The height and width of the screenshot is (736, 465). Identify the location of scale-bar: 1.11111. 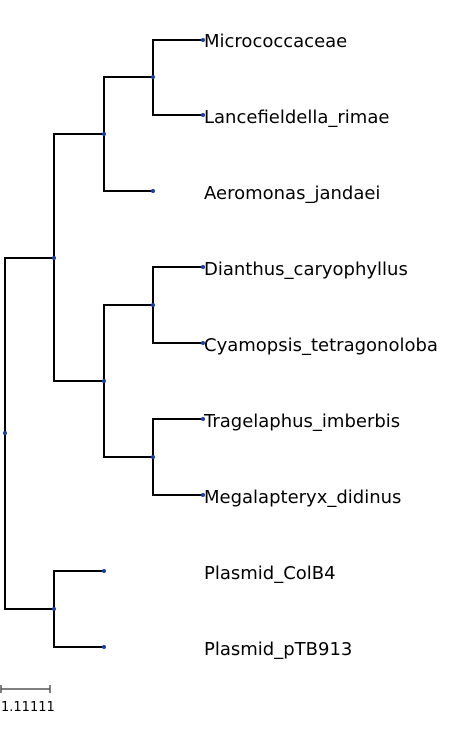
(27, 700).